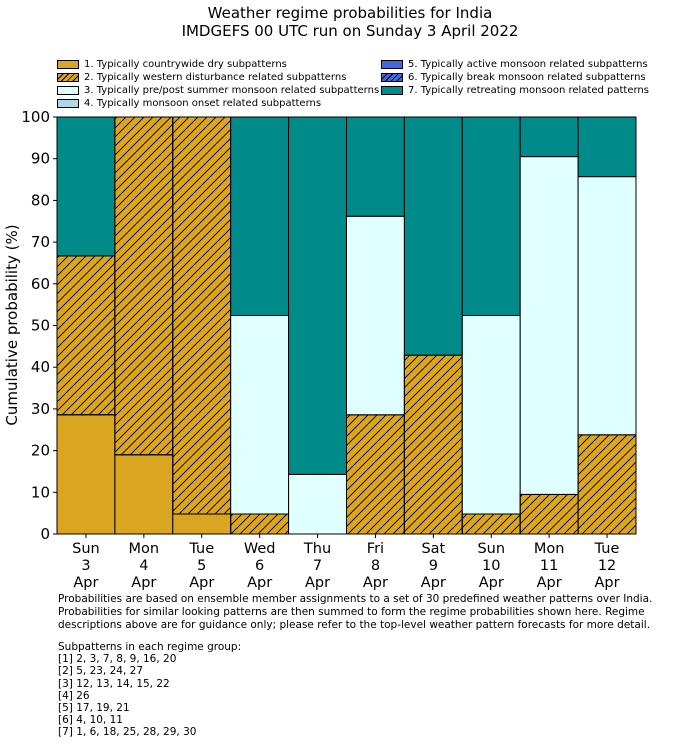  I want to click on x-tick-label: Sat, so click(433, 549).